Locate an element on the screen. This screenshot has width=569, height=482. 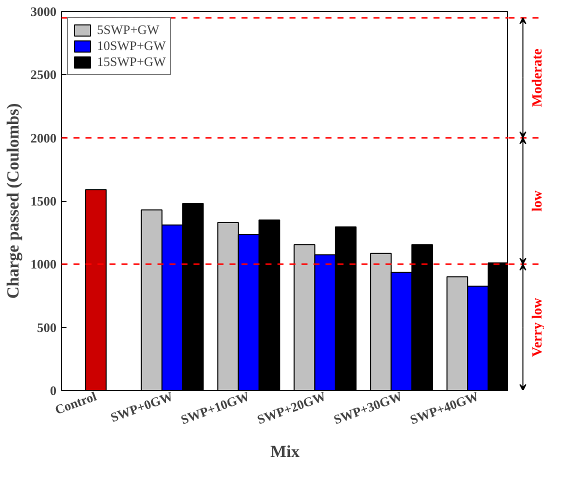
bar is located at coordinates (96, 289).